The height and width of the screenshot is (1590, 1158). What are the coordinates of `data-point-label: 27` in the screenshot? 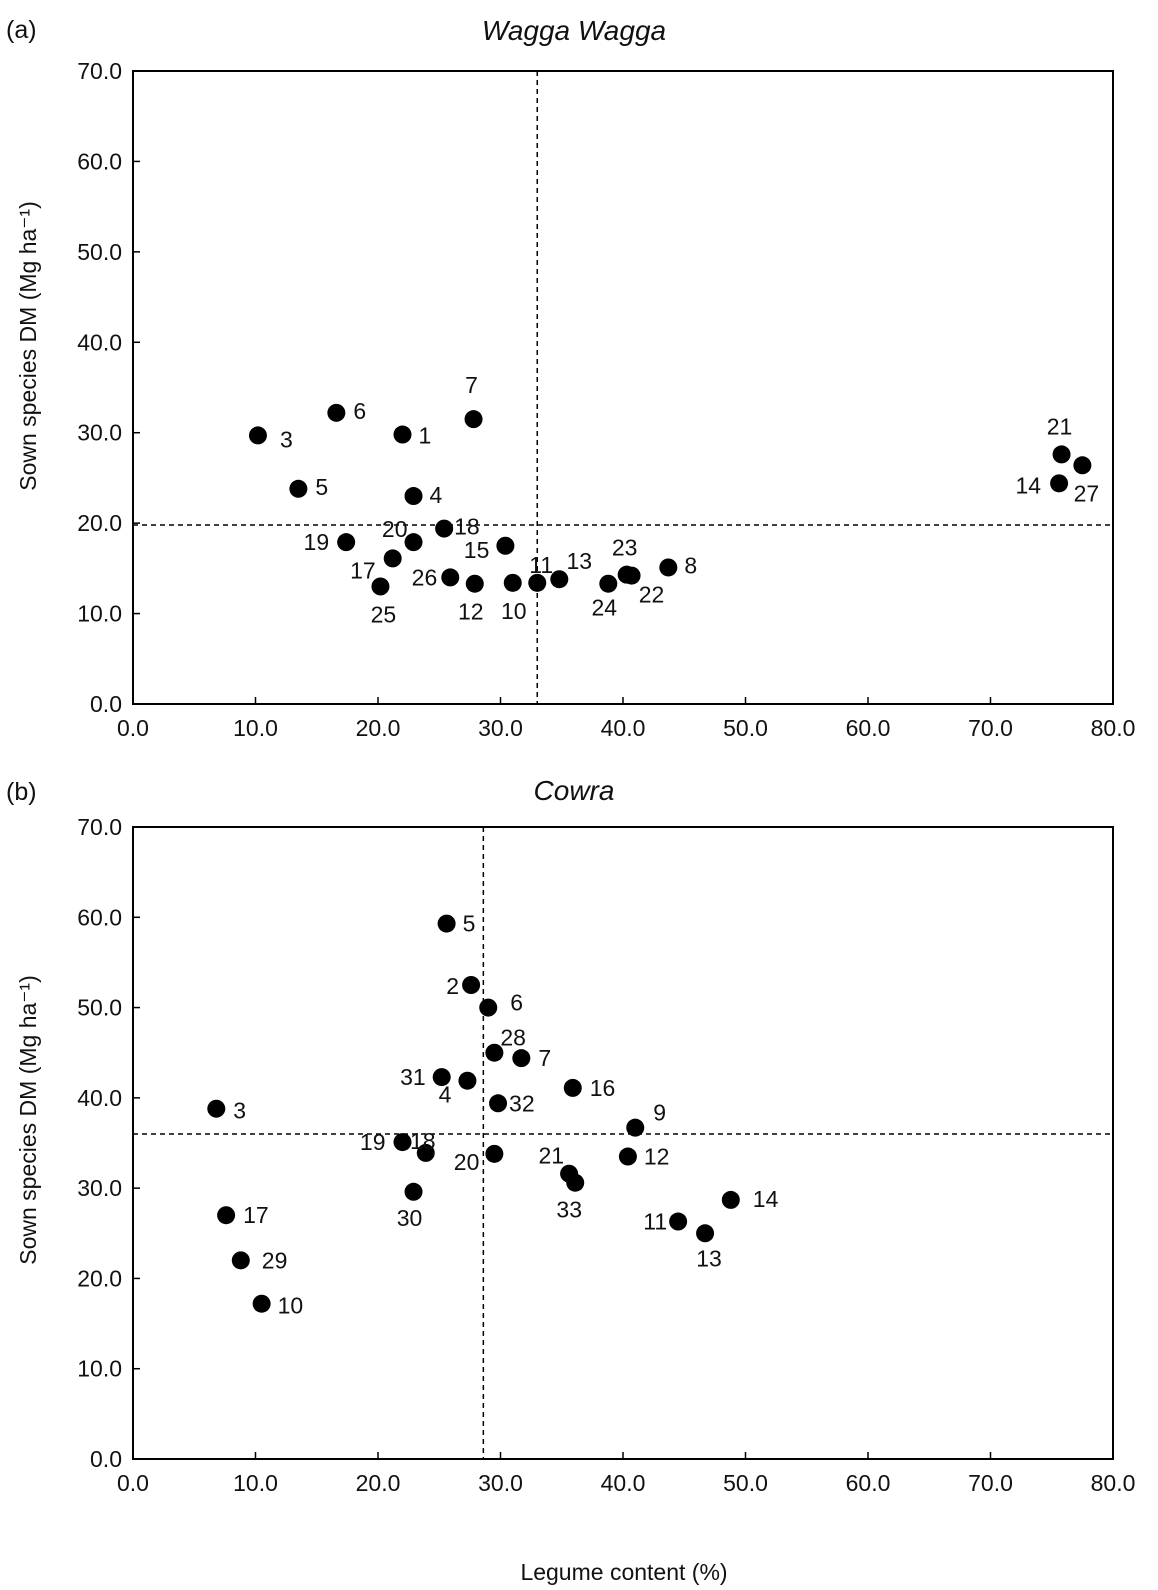 It's located at (1087, 493).